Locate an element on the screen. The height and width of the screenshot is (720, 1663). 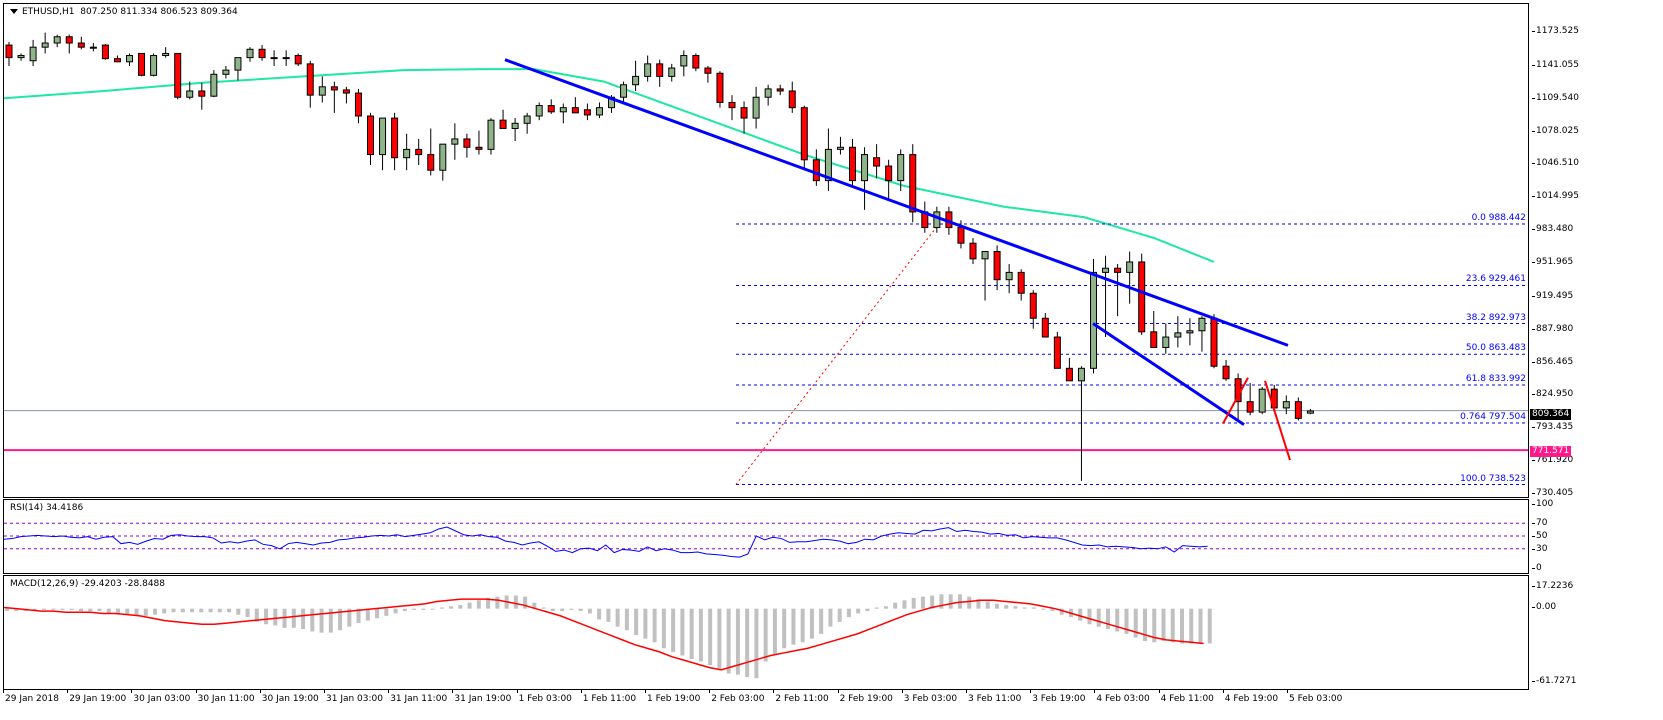
fib-level-label: 50.0 863.483 is located at coordinates (1495, 348).